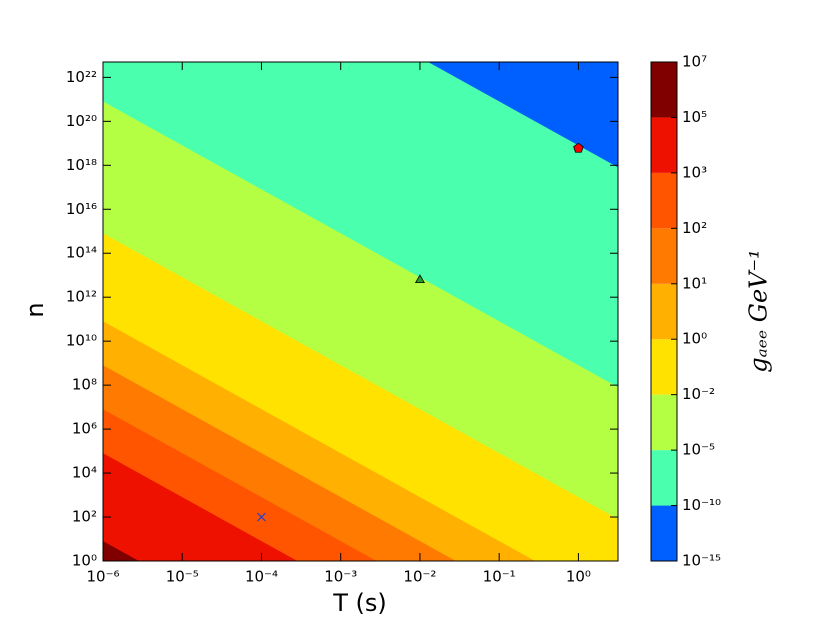  What do you see at coordinates (81, 341) in the screenshot?
I see `y-tick-label: 10¹⁰` at bounding box center [81, 341].